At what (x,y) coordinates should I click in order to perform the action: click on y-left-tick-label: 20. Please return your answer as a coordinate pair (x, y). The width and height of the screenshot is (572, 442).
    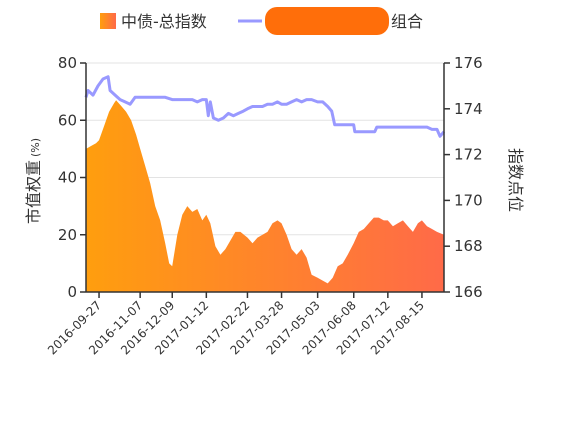
    Looking at the image, I should click on (67, 235).